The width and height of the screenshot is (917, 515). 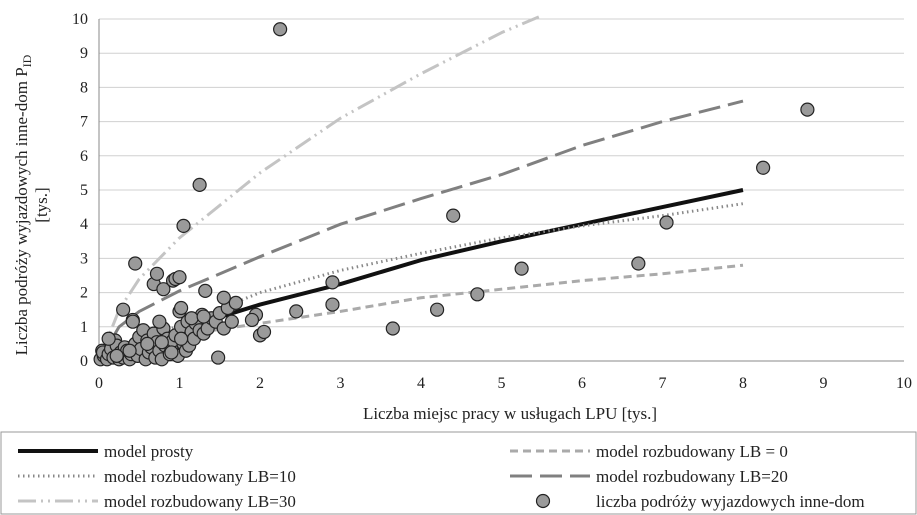 What do you see at coordinates (80, 19) in the screenshot?
I see `y-tick-label: 10` at bounding box center [80, 19].